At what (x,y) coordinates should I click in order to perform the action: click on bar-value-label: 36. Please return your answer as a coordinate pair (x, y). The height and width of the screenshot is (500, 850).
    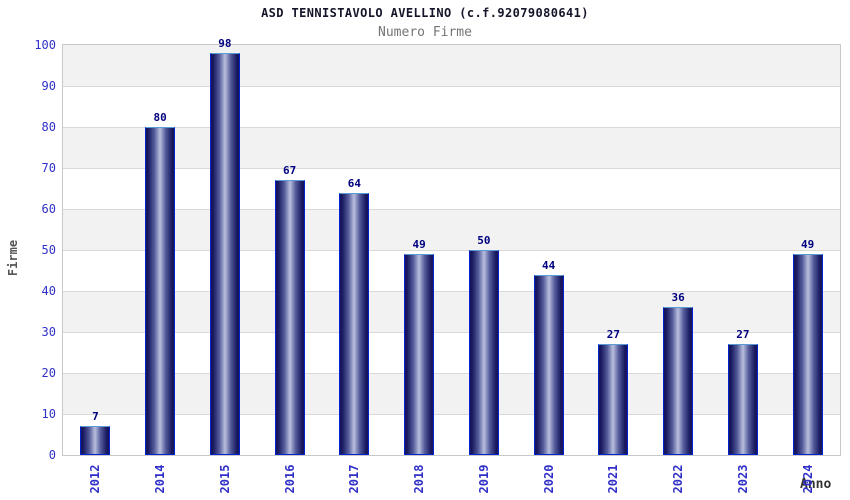
    Looking at the image, I should click on (678, 297).